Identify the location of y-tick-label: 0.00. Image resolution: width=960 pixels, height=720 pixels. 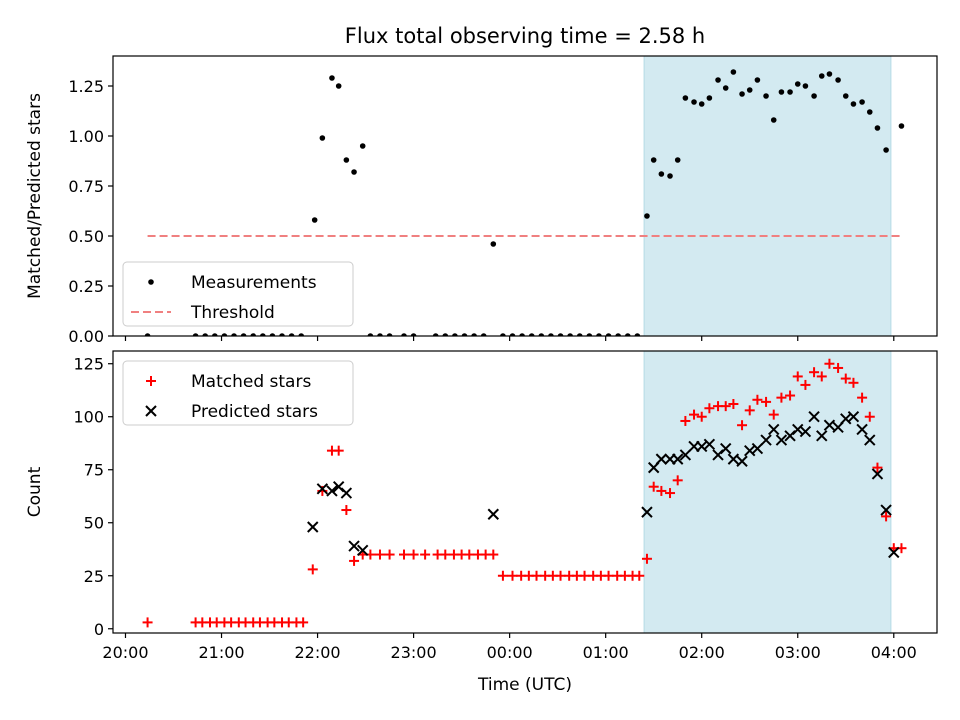
(86, 336).